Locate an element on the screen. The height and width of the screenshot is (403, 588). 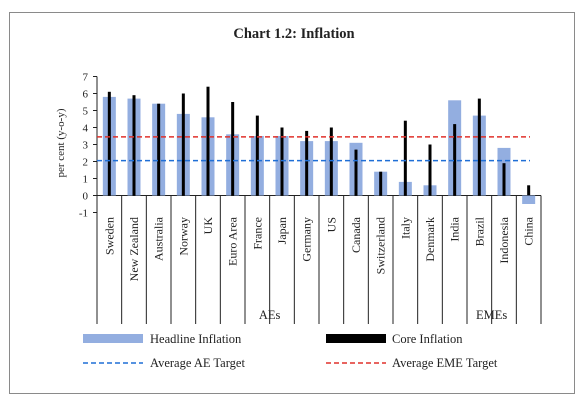
group-label: AEs is located at coordinates (270, 315).